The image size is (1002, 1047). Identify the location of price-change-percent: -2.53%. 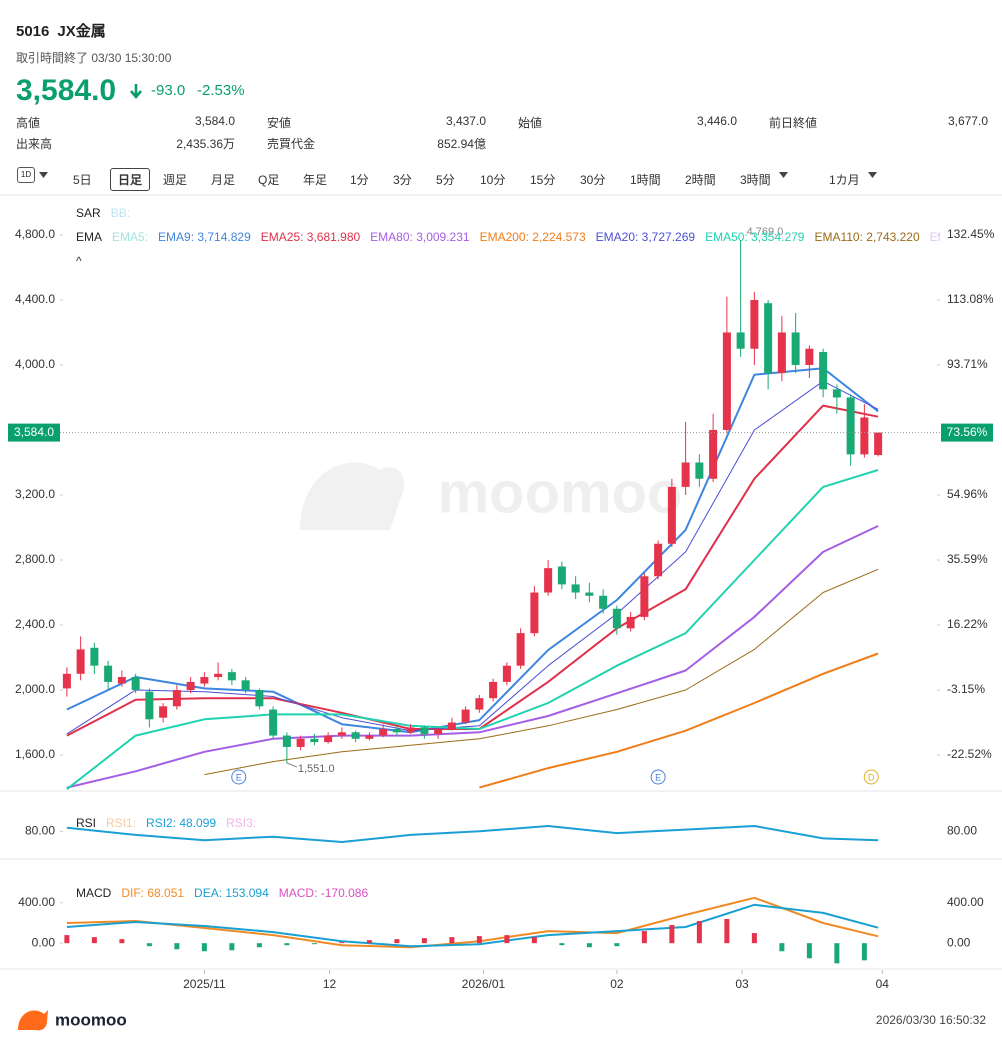
(221, 90).